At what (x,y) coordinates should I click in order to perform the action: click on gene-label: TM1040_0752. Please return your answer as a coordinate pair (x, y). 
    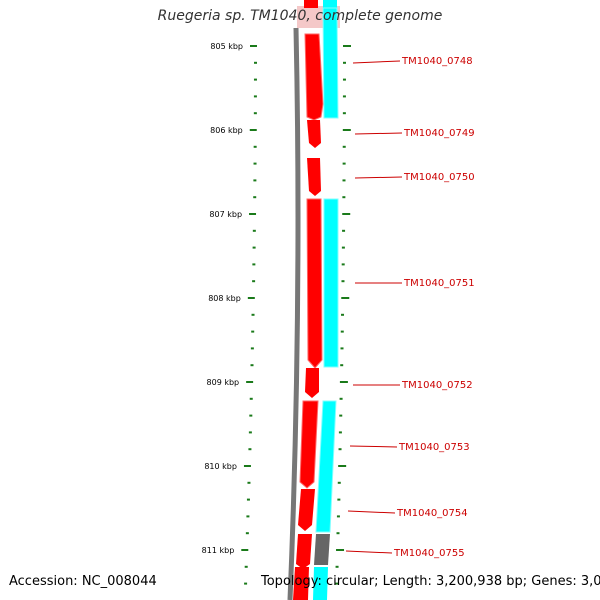
    Looking at the image, I should click on (437, 385).